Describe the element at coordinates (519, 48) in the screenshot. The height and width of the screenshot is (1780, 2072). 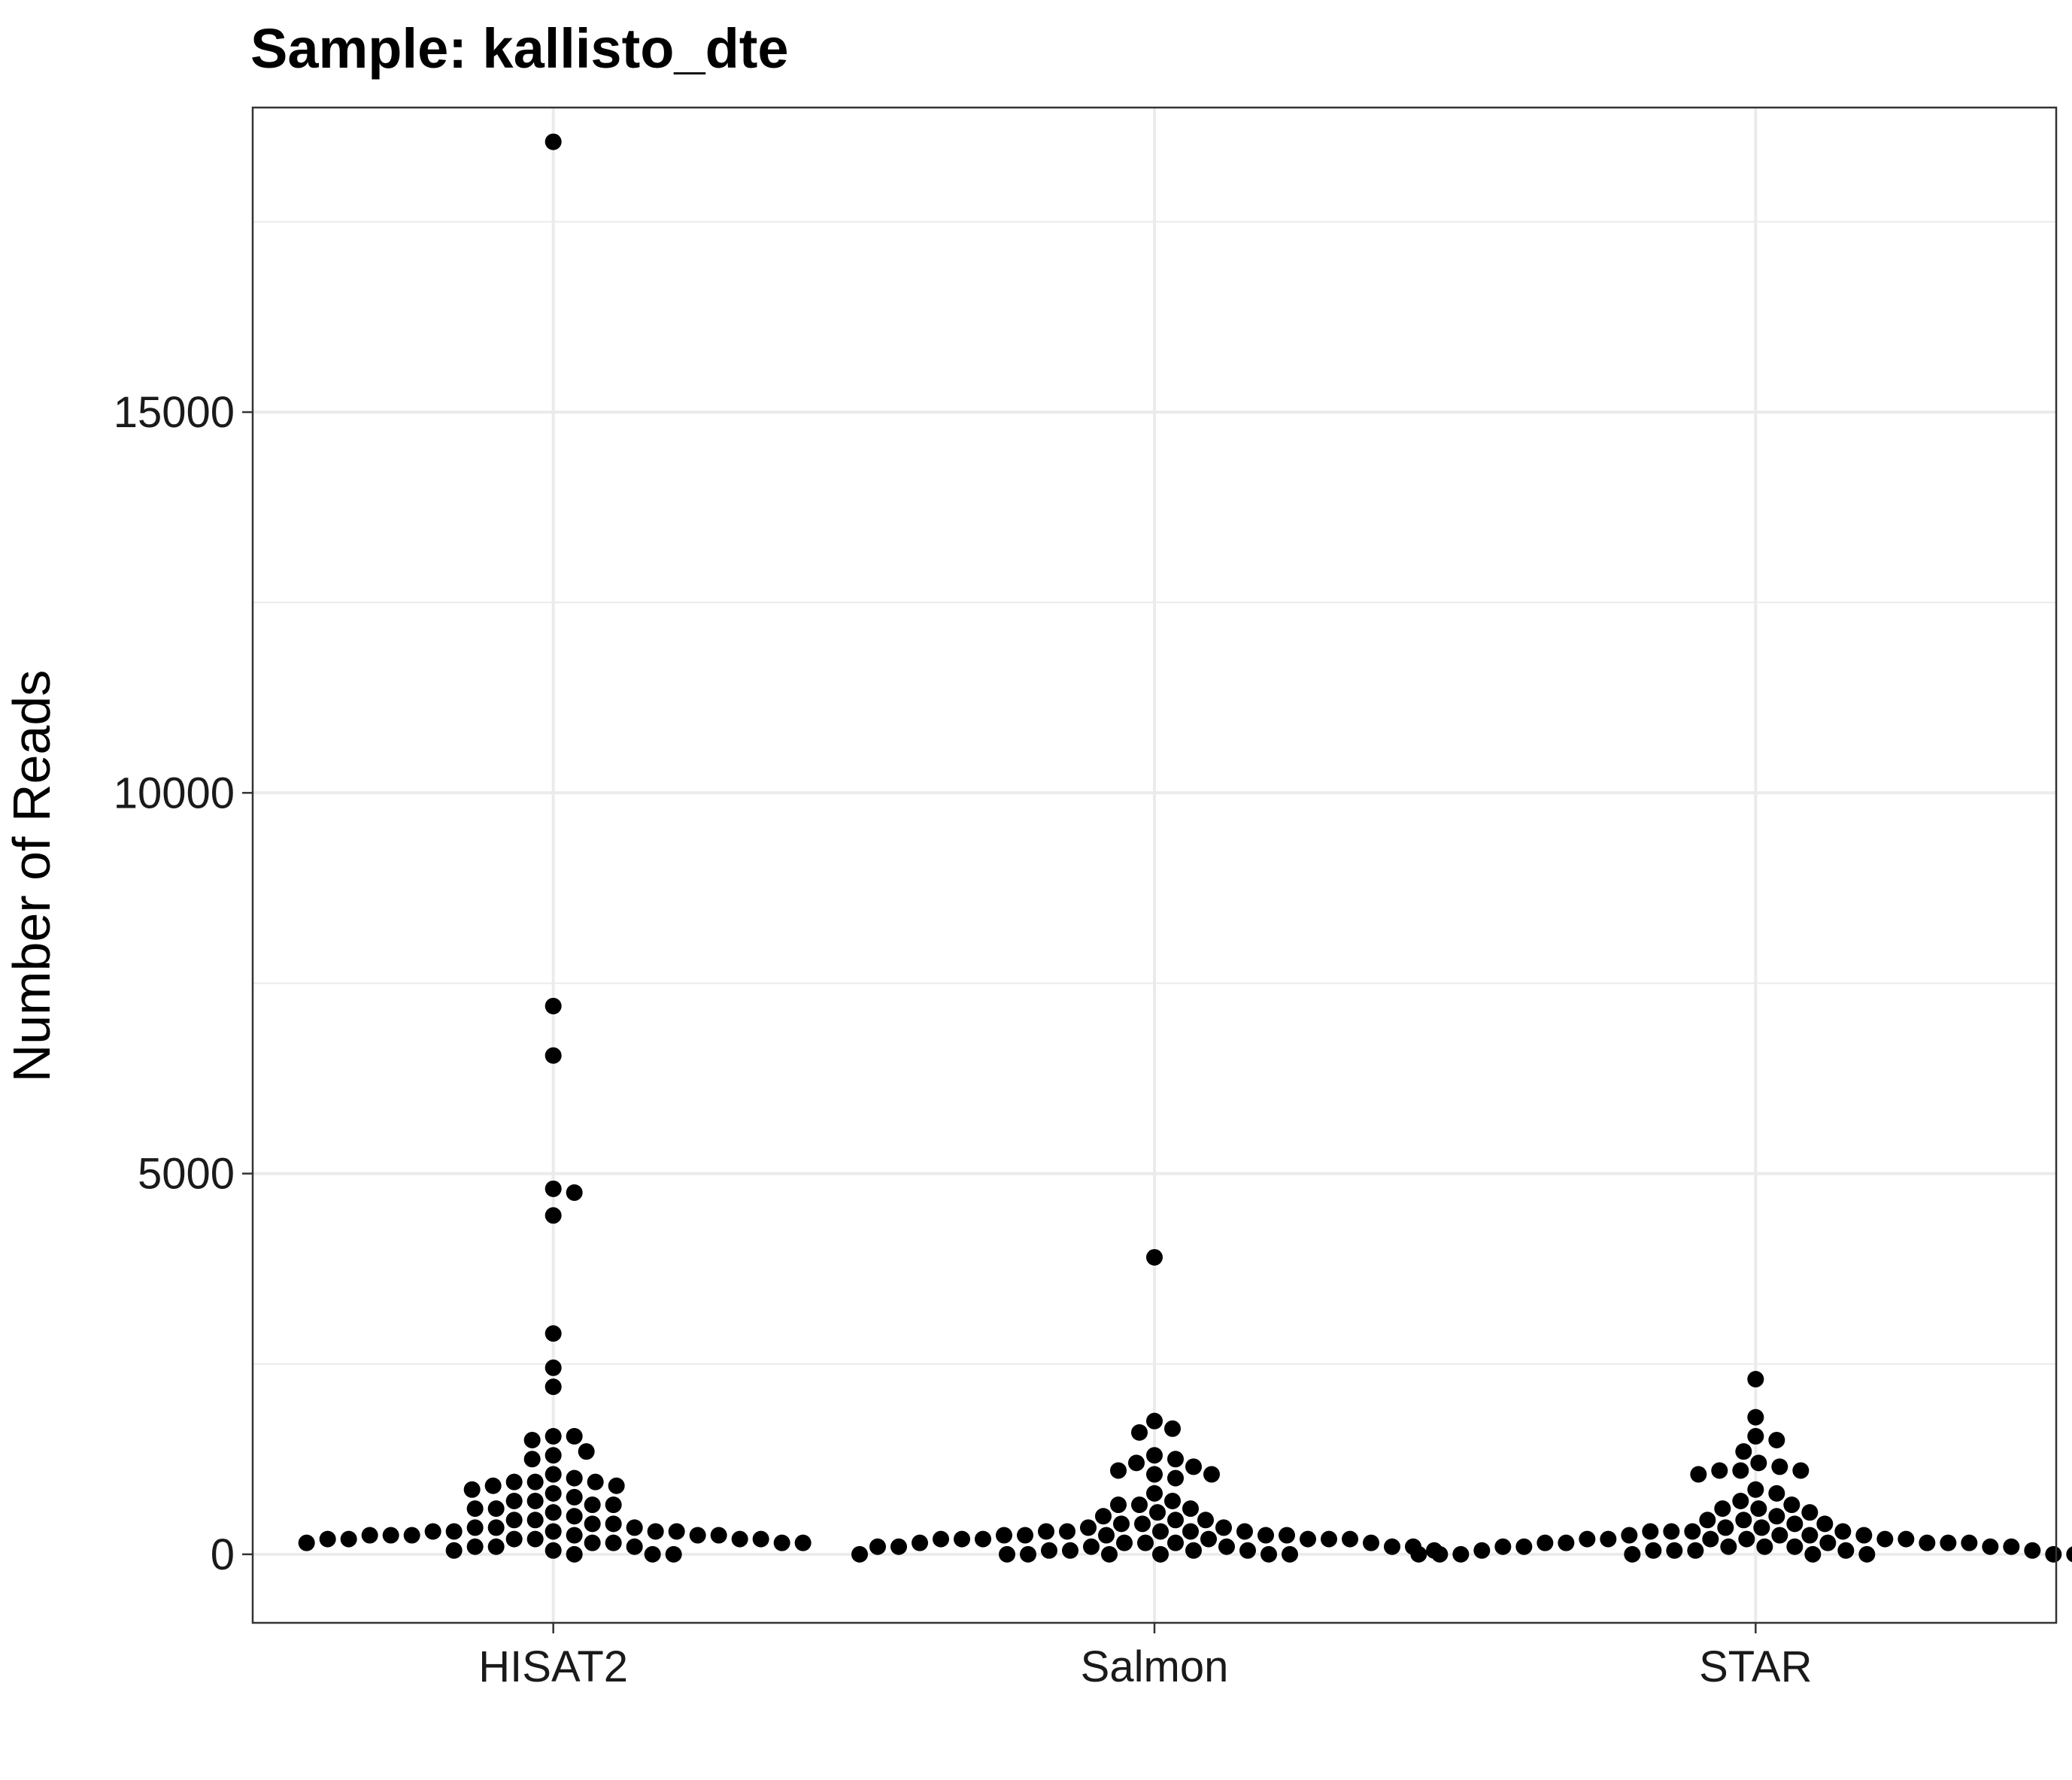
I see `chart-title: Sample: kallisto_dte` at that location.